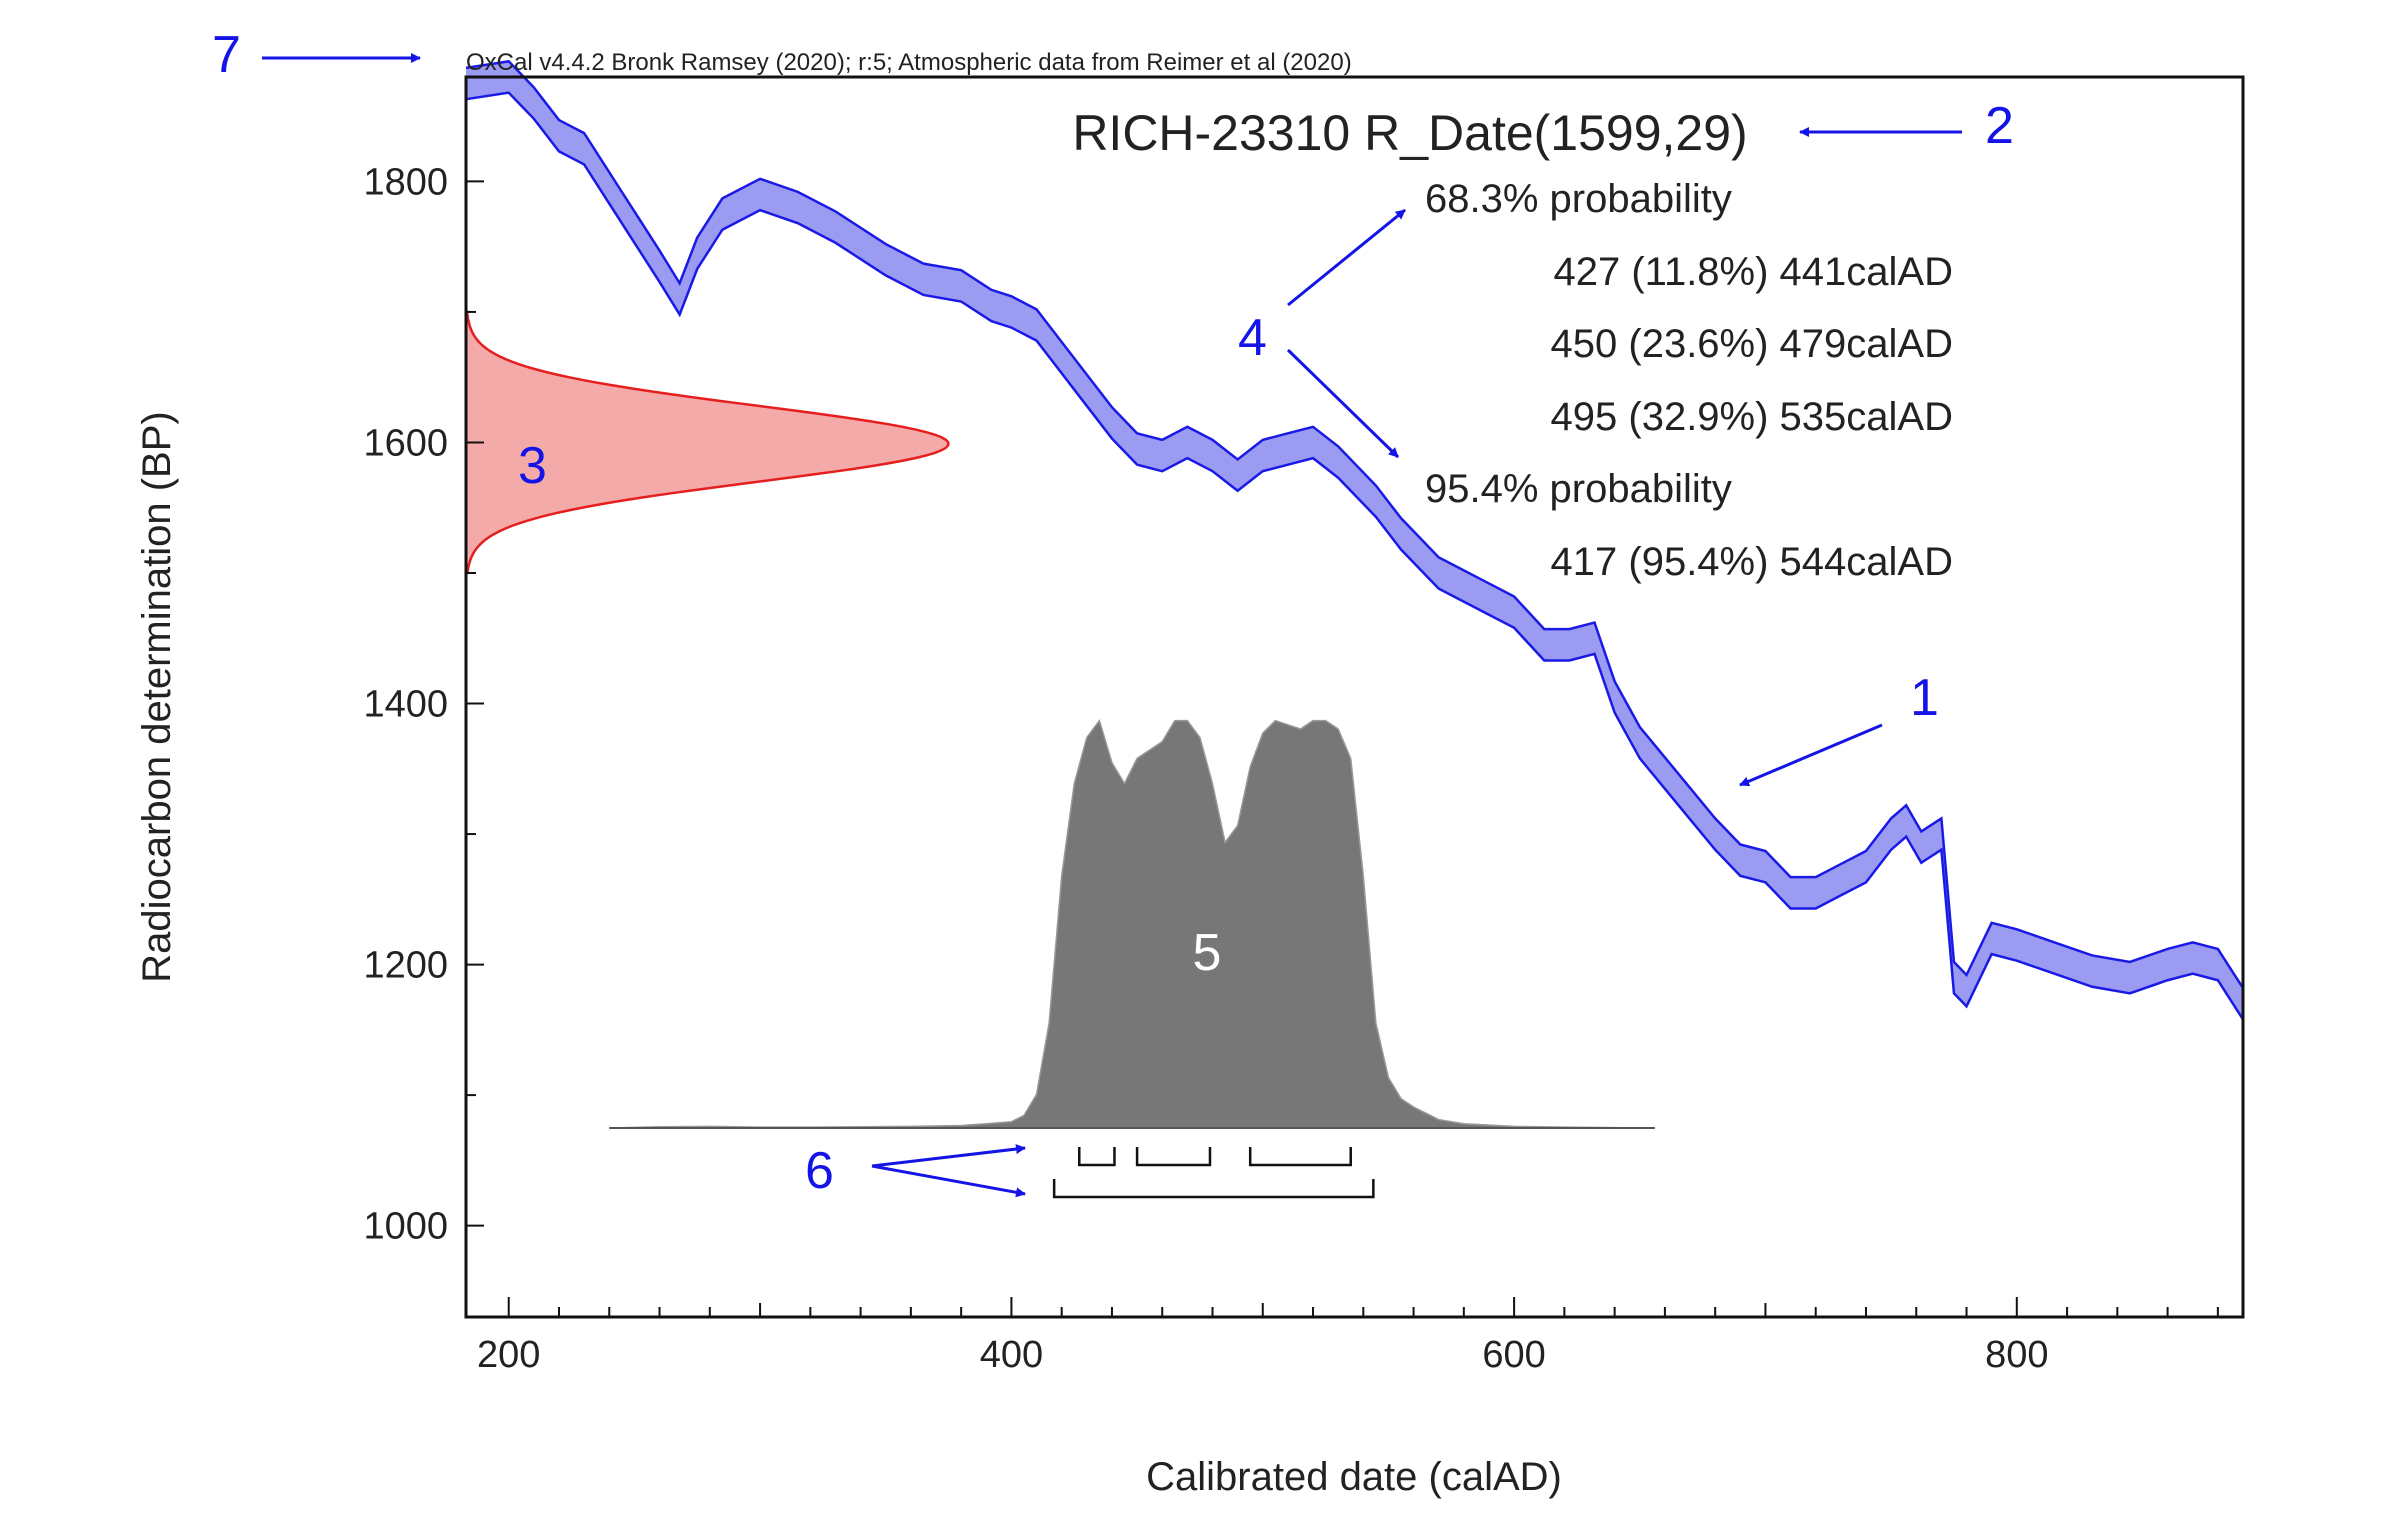  Describe the element at coordinates (157, 696) in the screenshot. I see `y-axis-label: Radiocarbon determination (BP)` at that location.